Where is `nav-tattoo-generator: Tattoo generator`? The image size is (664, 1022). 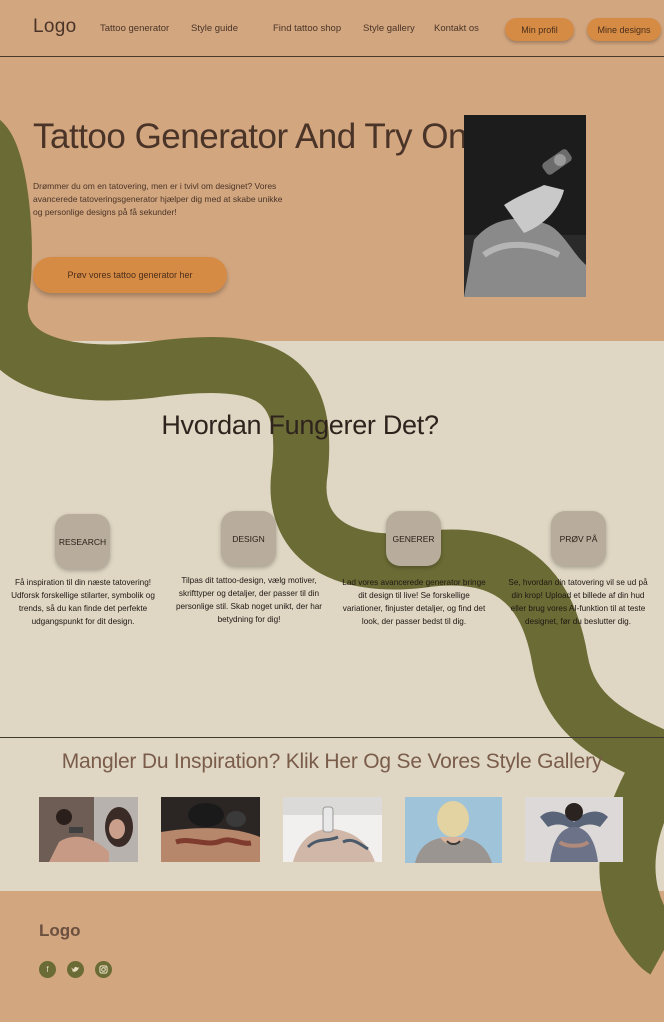
nav-tattoo-generator: Tattoo generator is located at coordinates (135, 28).